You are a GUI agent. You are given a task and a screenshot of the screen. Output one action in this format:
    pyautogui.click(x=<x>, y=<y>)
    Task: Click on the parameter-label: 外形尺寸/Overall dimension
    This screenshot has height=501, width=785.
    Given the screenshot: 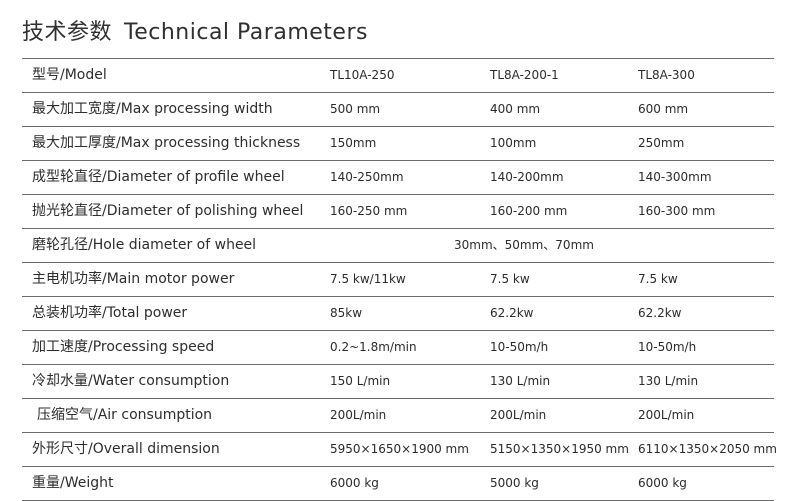 What is the action you would take?
    pyautogui.click(x=126, y=449)
    